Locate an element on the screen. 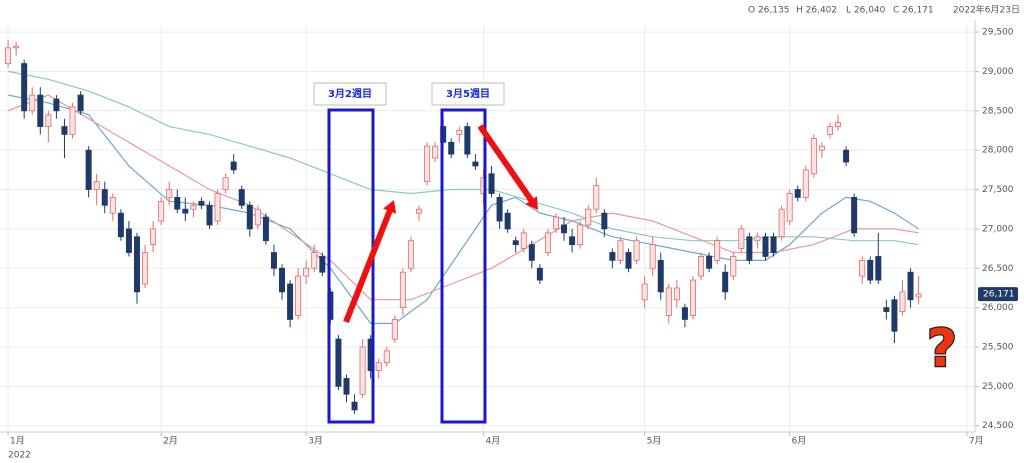 The width and height of the screenshot is (1024, 463). x-tick-label: 1月 is located at coordinates (17, 441).